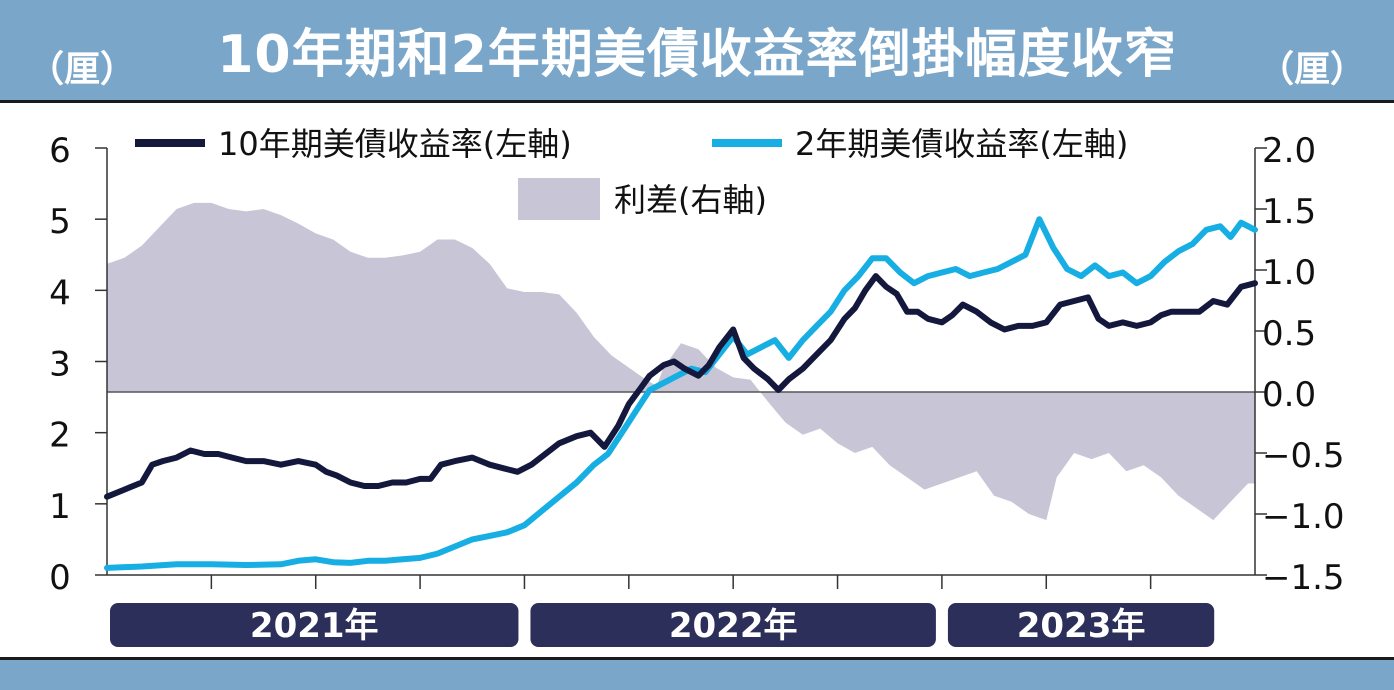  What do you see at coordinates (60, 365) in the screenshot?
I see `left-tick-label: 3` at bounding box center [60, 365].